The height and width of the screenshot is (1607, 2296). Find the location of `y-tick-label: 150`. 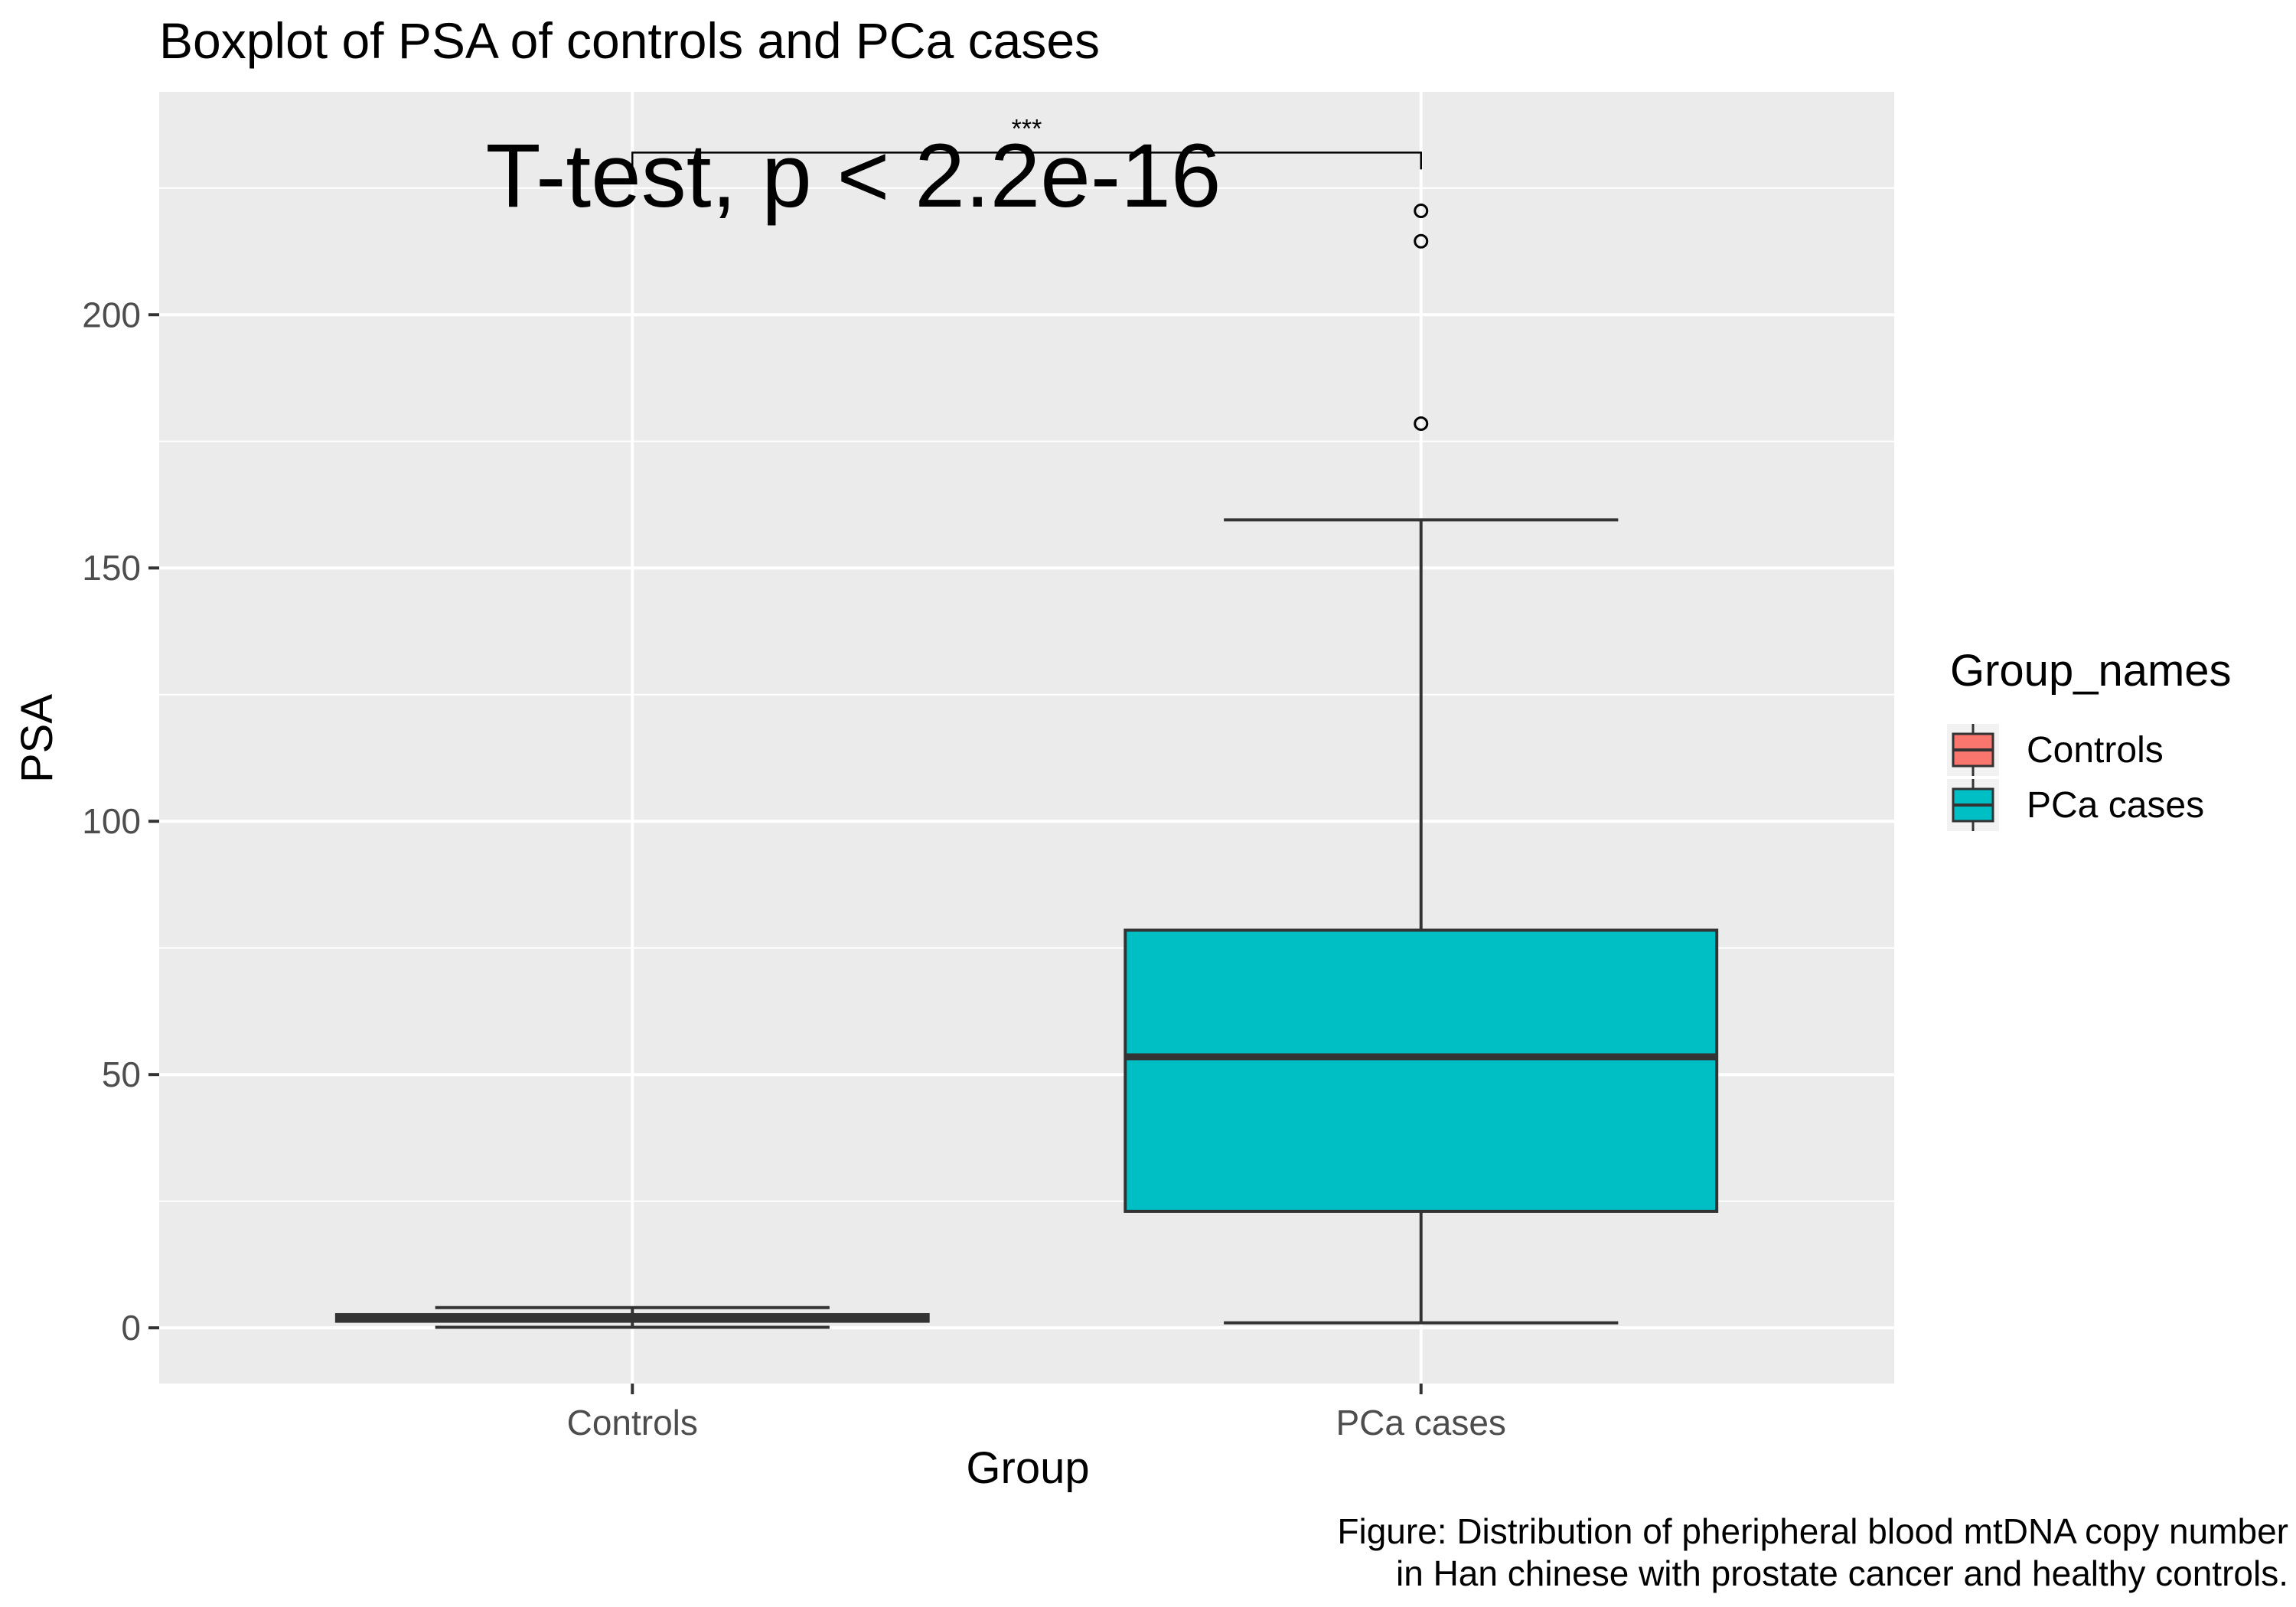

y-tick-label: 150 is located at coordinates (111, 568).